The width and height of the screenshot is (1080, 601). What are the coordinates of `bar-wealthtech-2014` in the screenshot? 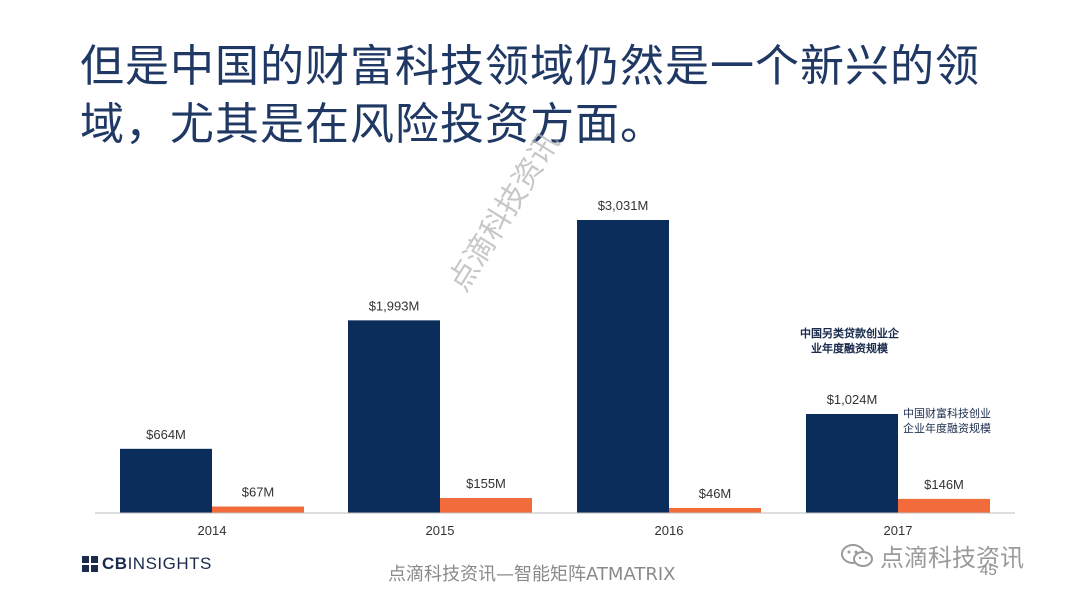 It's located at (258, 509).